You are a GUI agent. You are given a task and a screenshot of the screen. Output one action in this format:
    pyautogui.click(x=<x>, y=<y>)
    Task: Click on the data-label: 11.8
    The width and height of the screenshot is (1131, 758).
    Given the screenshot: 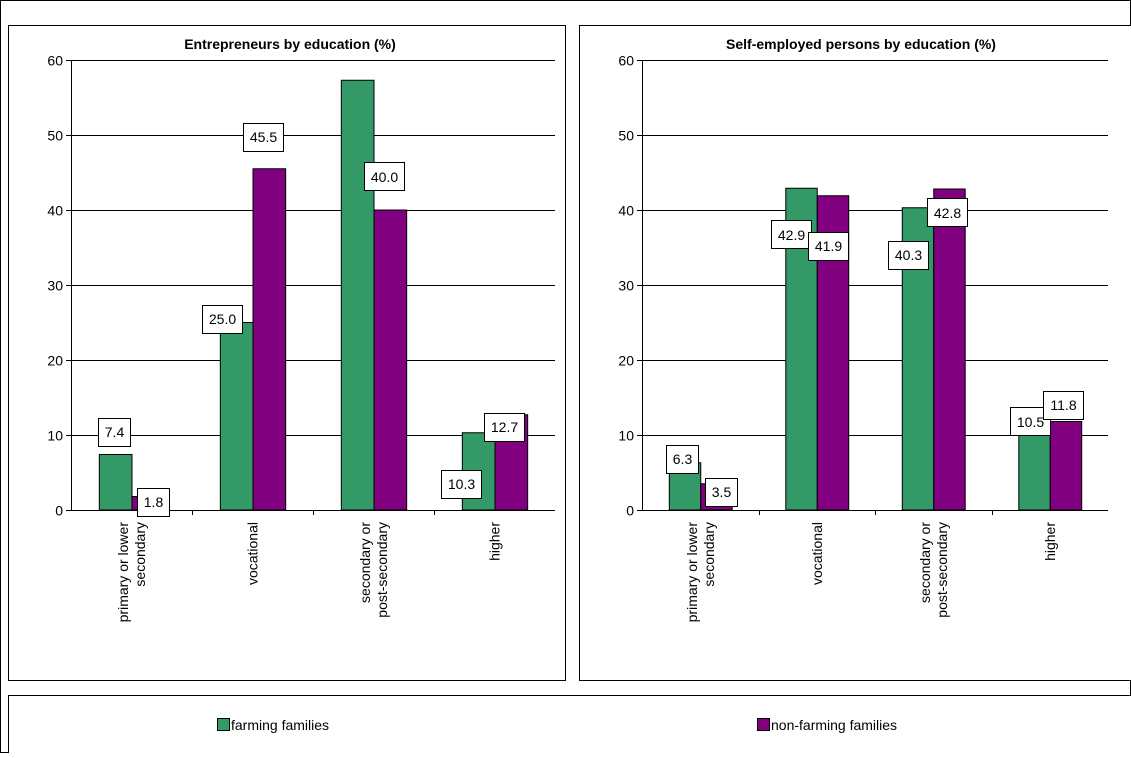 What is the action you would take?
    pyautogui.click(x=1063, y=405)
    